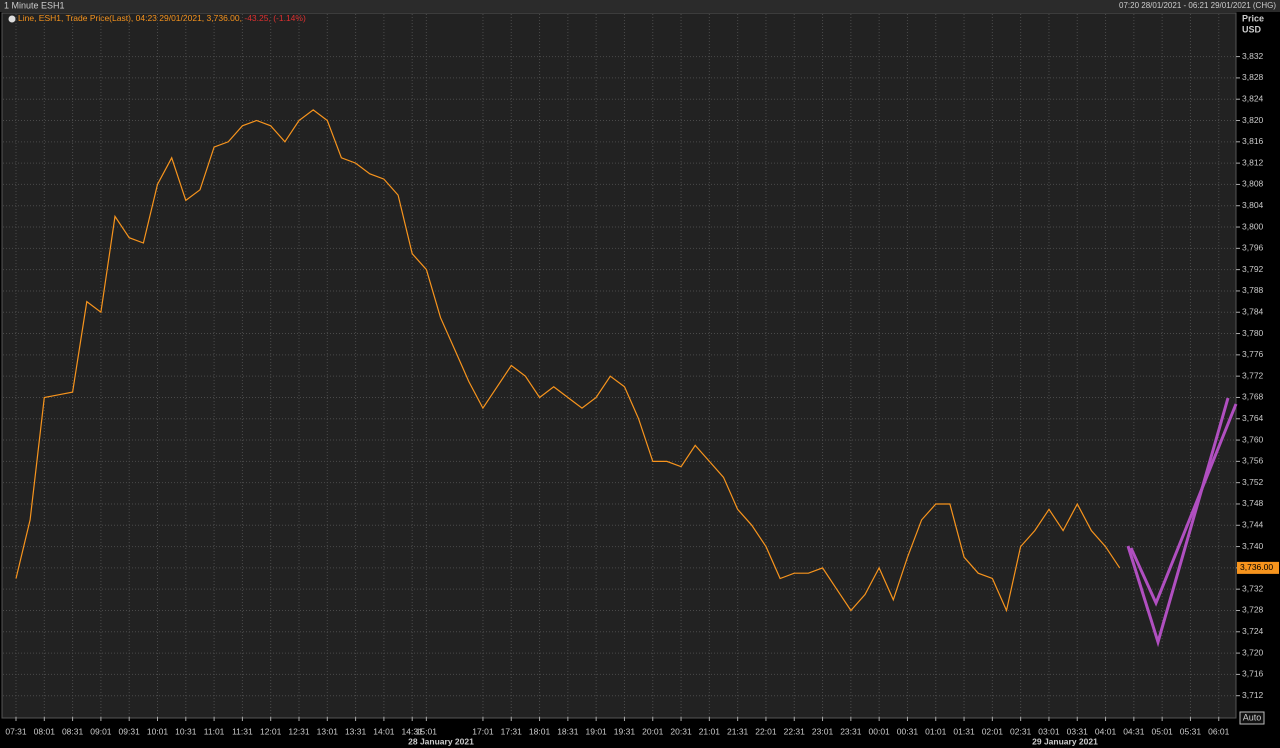 Image resolution: width=1280 pixels, height=748 pixels. I want to click on y-tick-label: 3,776, so click(1253, 354).